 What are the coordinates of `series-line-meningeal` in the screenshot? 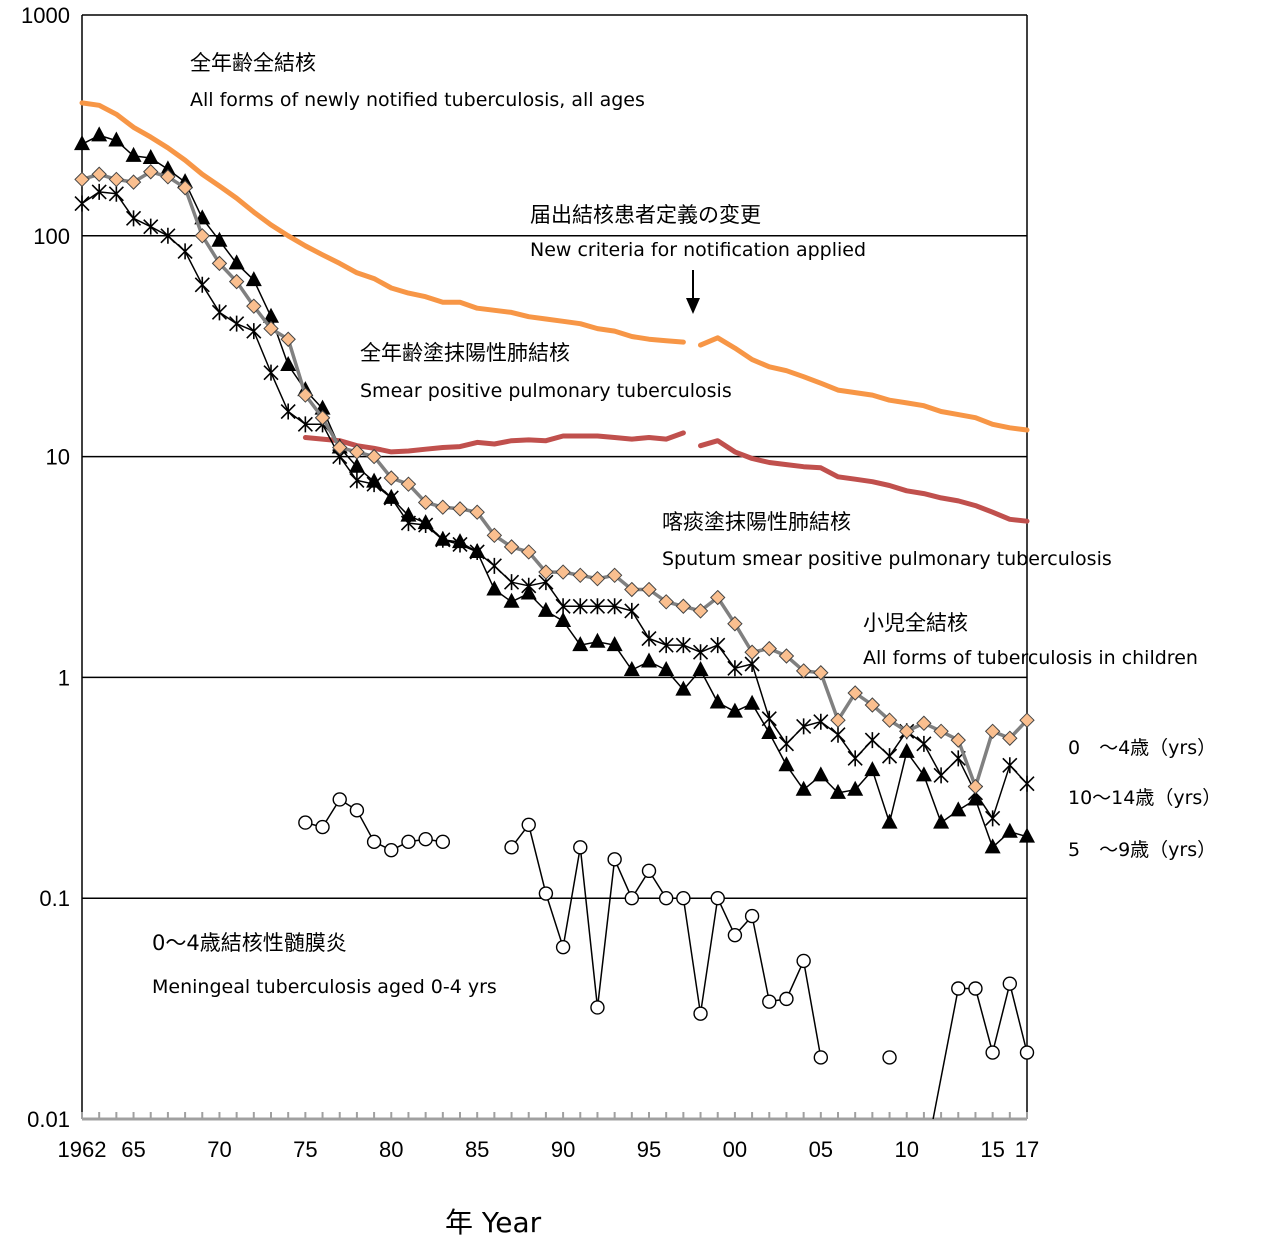 It's located at (946, 1054).